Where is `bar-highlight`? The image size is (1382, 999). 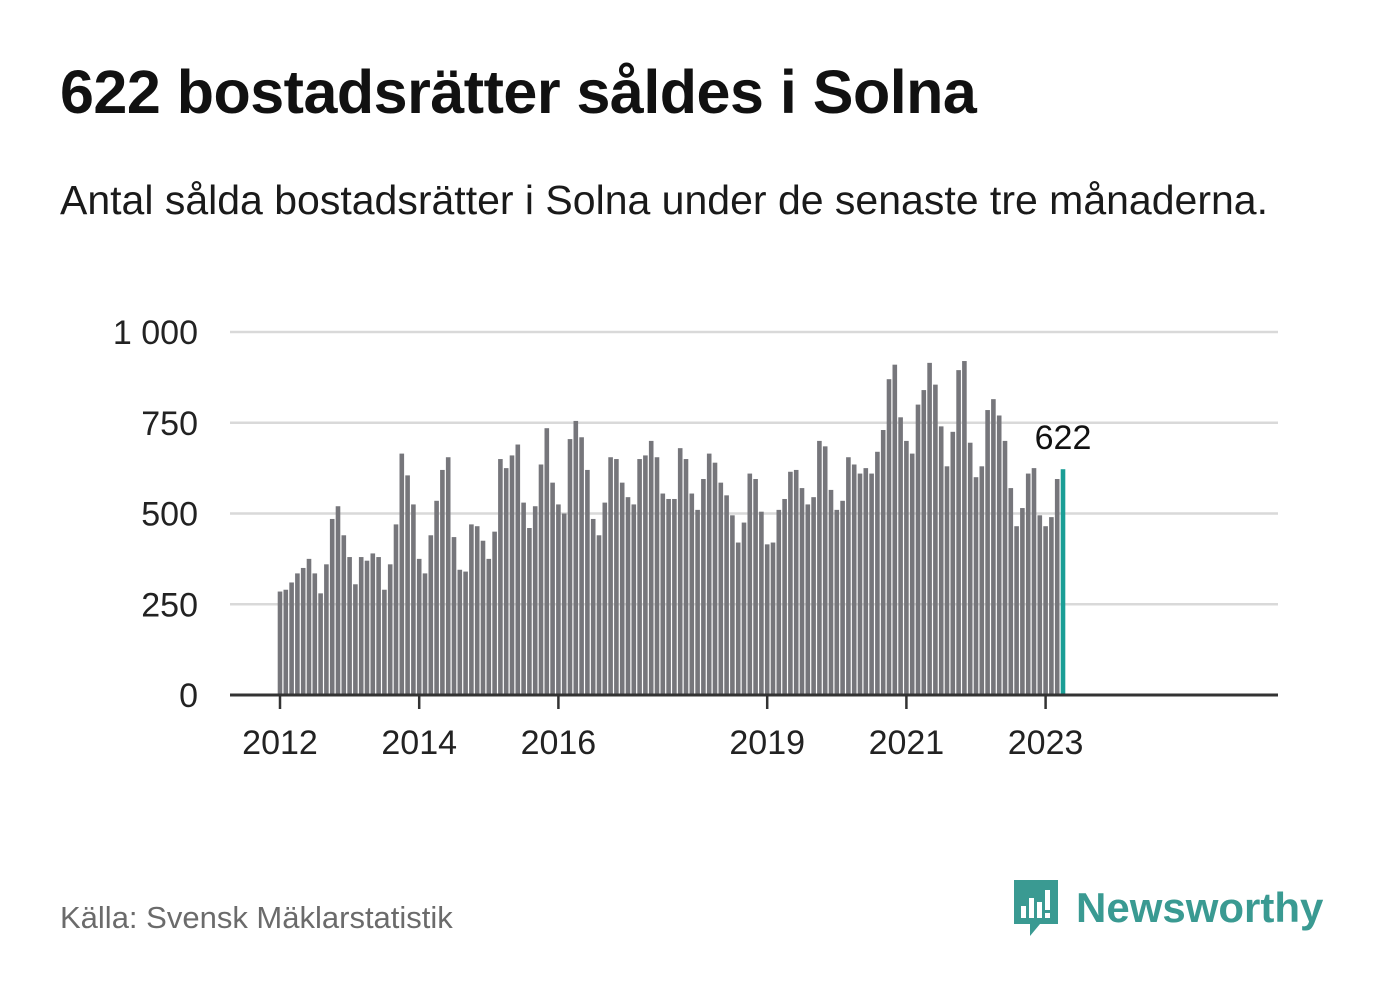 bar-highlight is located at coordinates (1063, 582).